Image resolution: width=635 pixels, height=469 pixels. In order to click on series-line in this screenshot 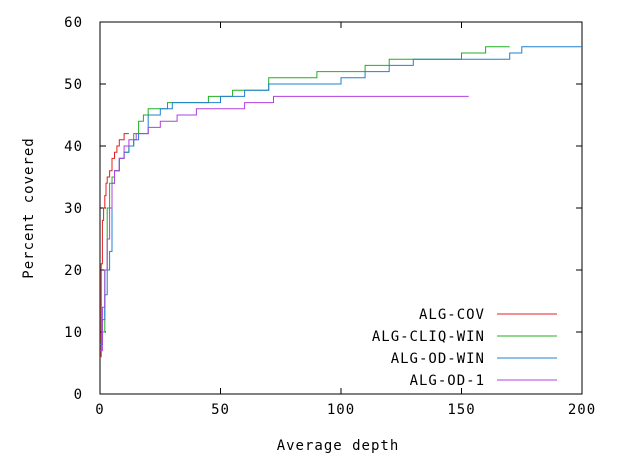, I will do `click(114, 245)`.